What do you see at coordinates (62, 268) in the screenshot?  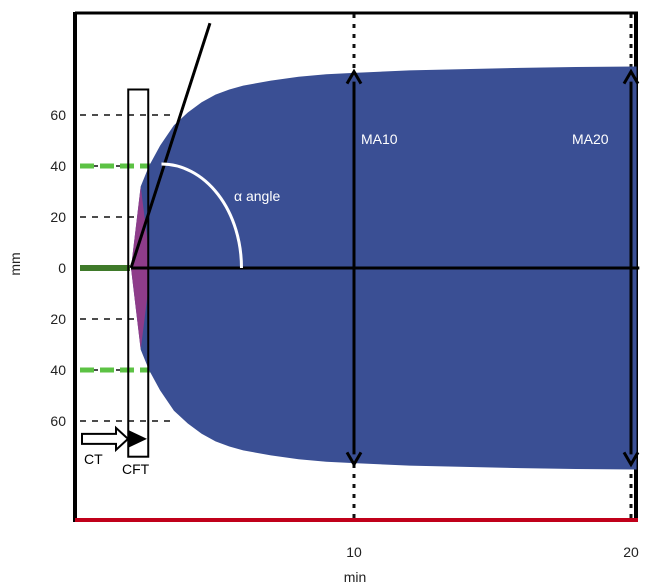 I see `y-tick-label: 0` at bounding box center [62, 268].